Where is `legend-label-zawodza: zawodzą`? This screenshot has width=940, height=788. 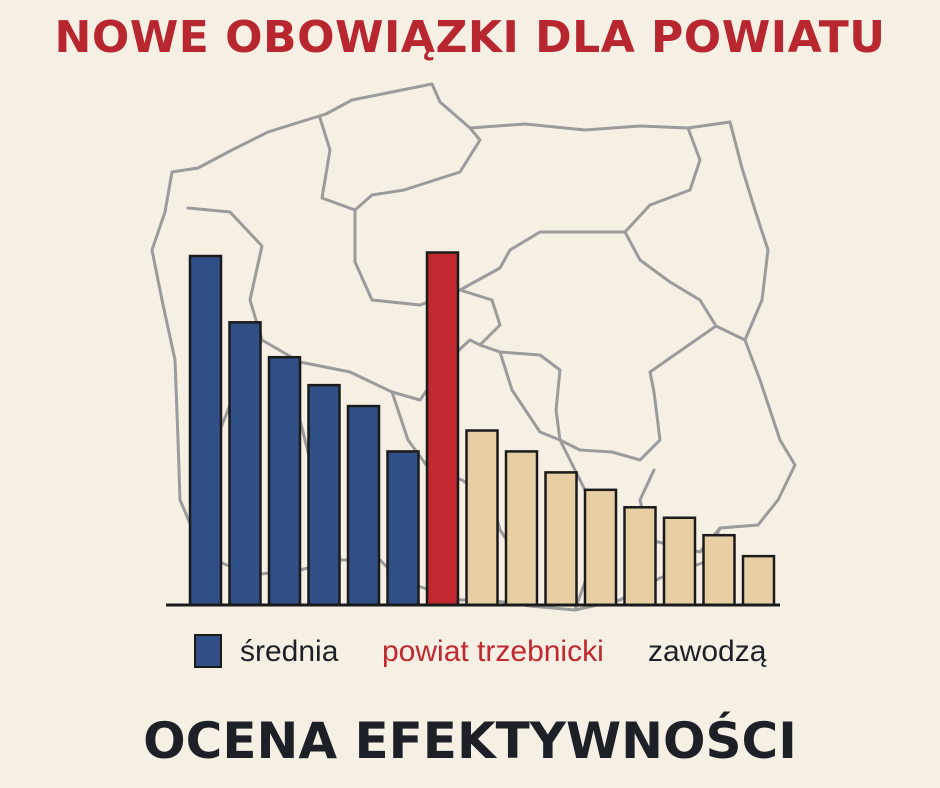
legend-label-zawodza: zawodzą is located at coordinates (707, 651).